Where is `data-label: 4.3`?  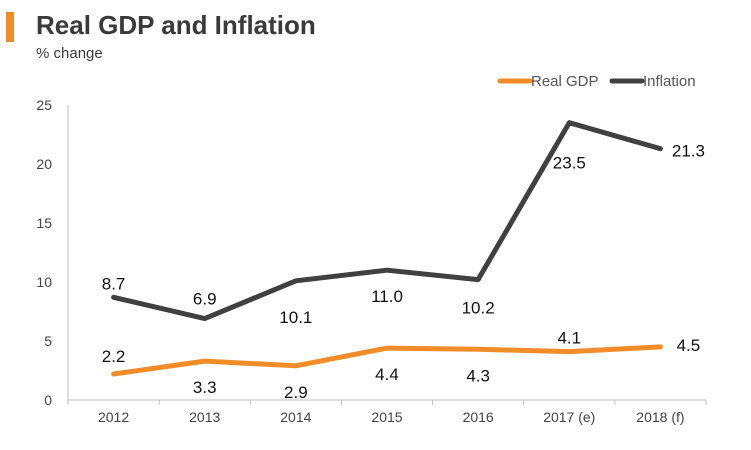
data-label: 4.3 is located at coordinates (478, 375).